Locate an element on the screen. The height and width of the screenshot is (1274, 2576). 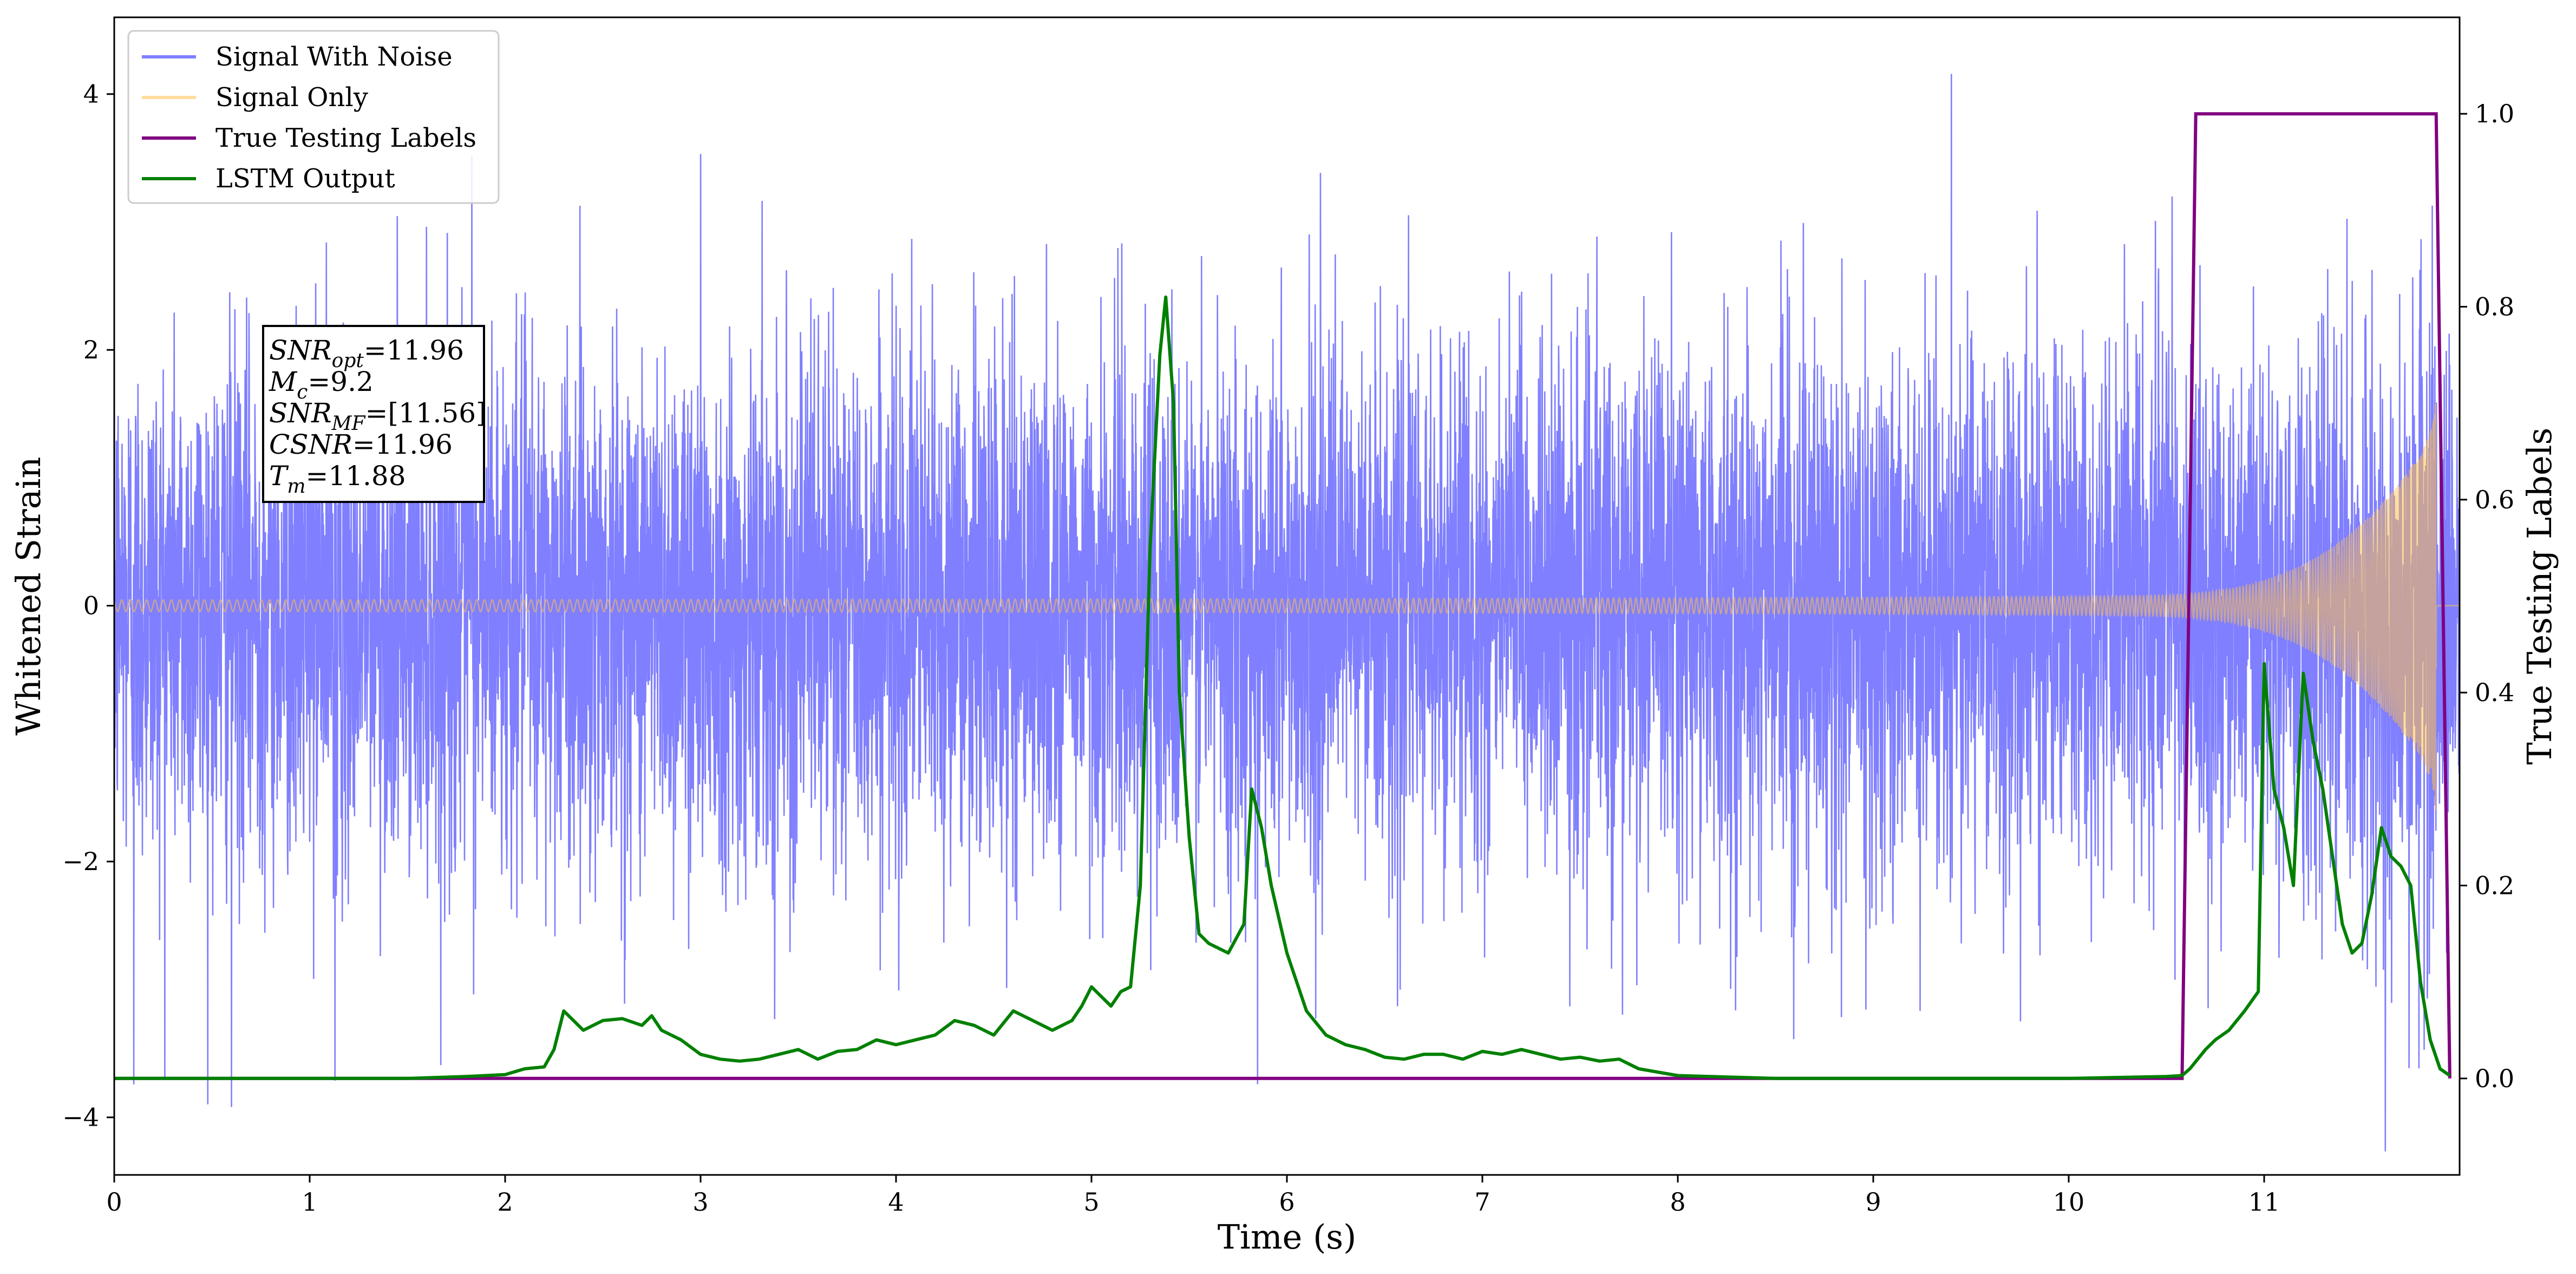
y-tick-label: −2 is located at coordinates (80, 861).